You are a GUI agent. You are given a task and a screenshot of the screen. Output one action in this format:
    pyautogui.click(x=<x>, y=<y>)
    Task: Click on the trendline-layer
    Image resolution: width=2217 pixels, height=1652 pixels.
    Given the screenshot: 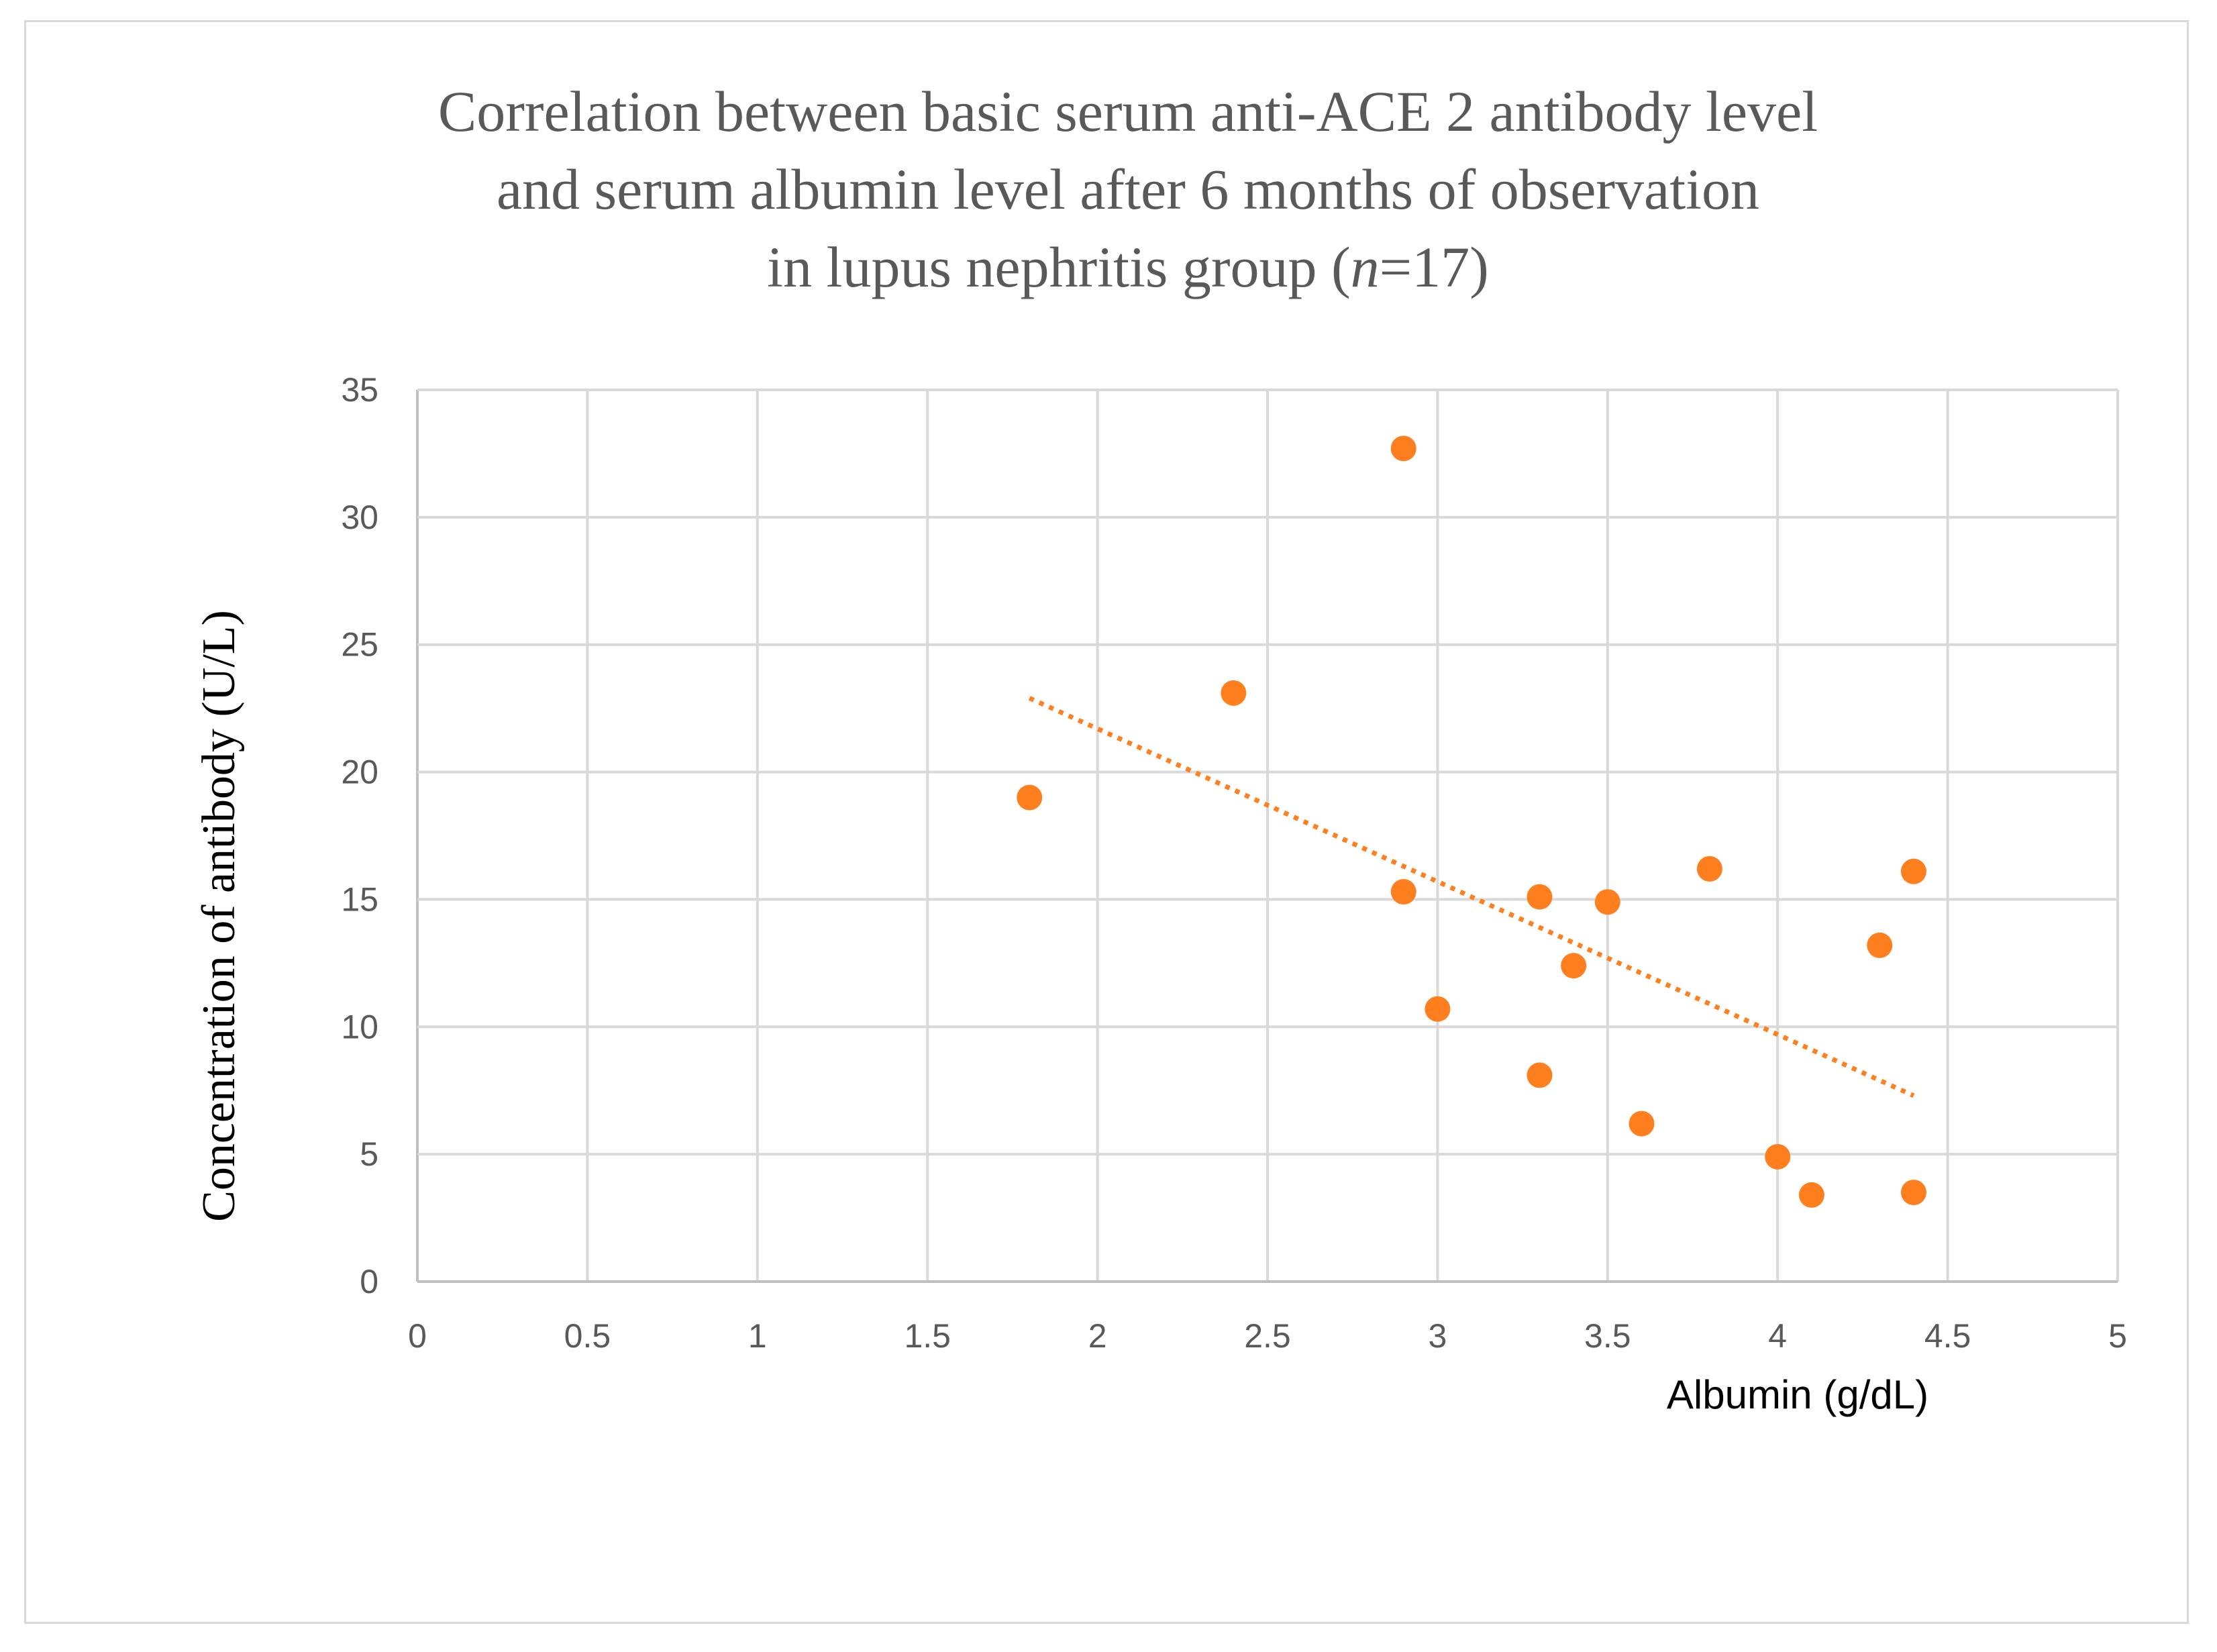 What is the action you would take?
    pyautogui.click(x=1472, y=897)
    